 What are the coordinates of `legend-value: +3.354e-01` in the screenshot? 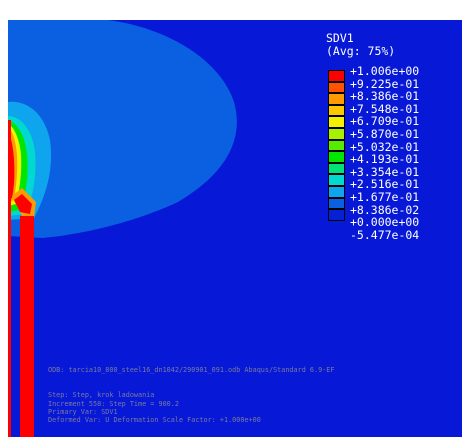 It's located at (385, 171).